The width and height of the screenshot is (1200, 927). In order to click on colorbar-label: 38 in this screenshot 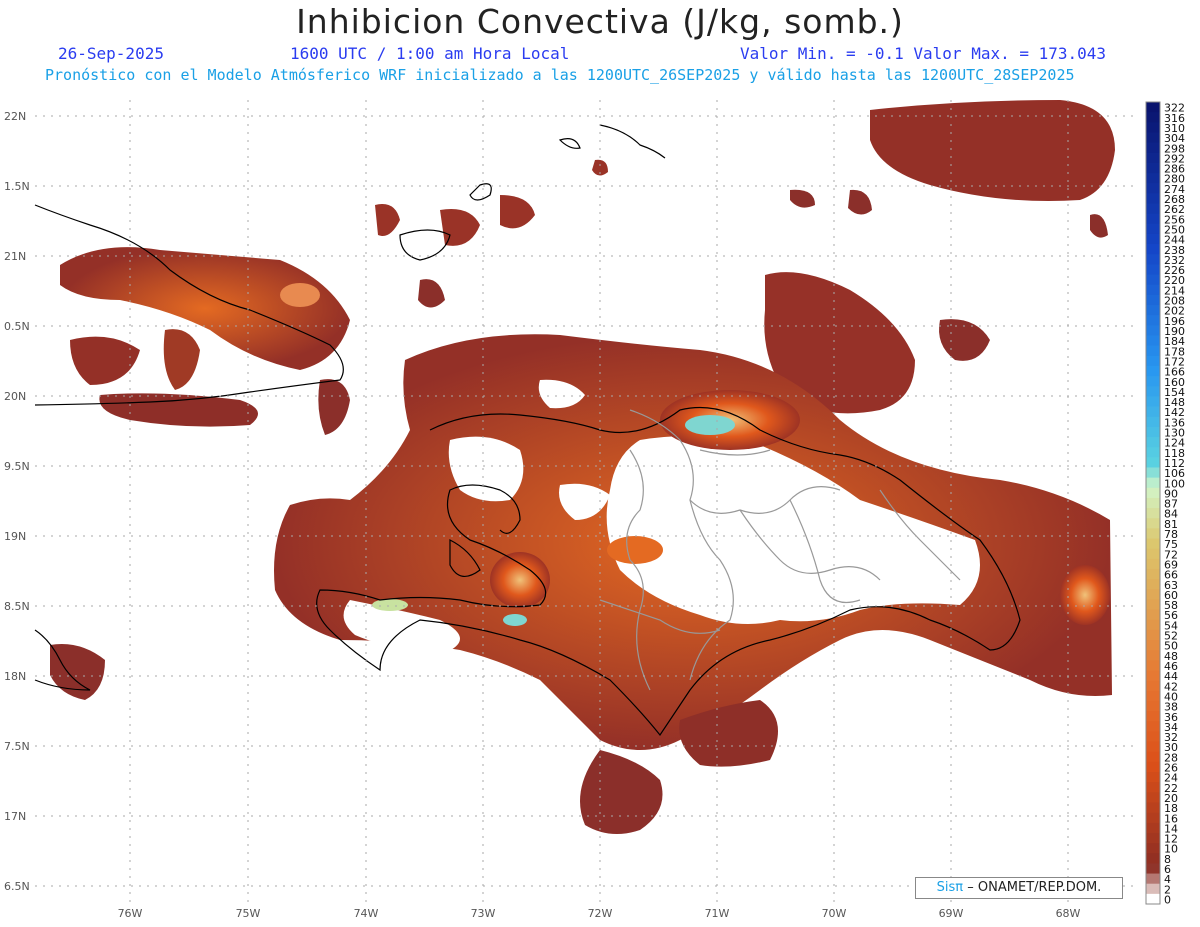, I will do `click(1171, 707)`.